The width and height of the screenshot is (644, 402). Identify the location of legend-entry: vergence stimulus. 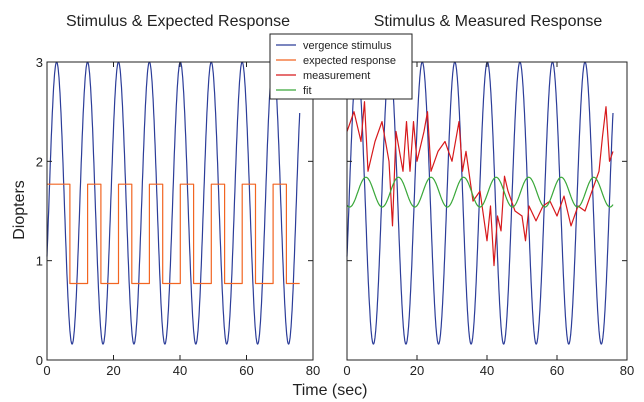
(334, 46).